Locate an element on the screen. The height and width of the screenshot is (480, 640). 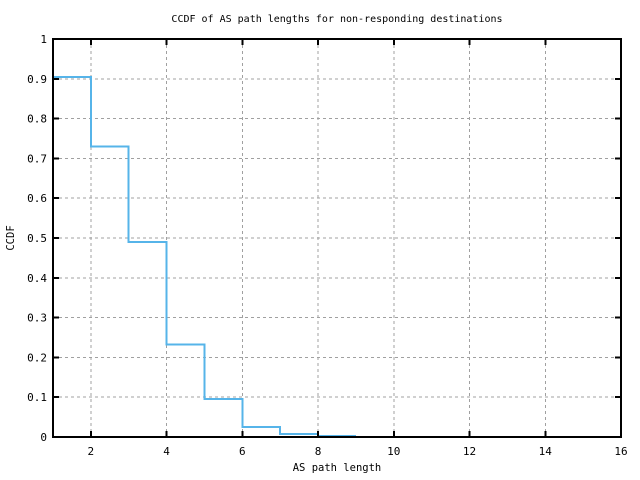
x-tick-label-8: 8 is located at coordinates (318, 451).